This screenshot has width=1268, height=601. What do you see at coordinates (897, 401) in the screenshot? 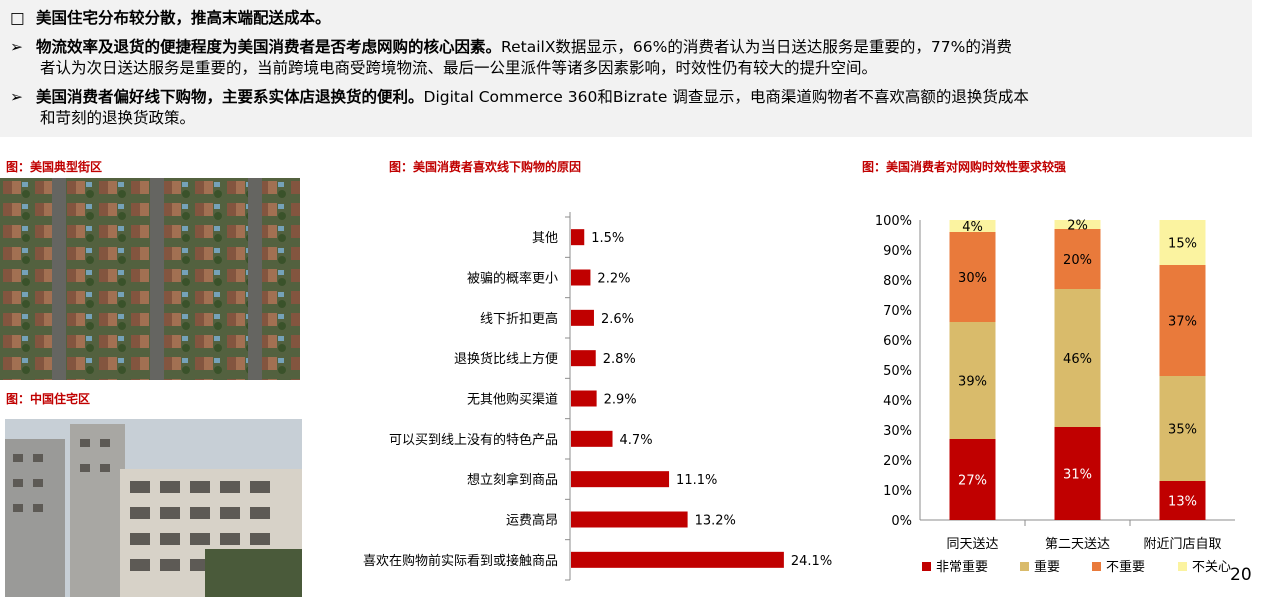
I see `y-tick-label: 40%` at bounding box center [897, 401].